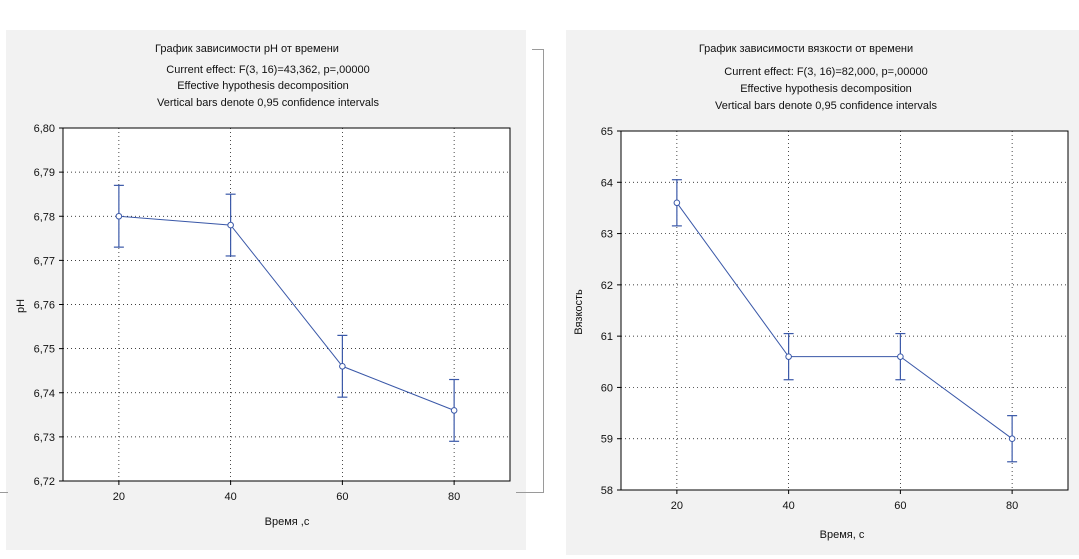  Describe the element at coordinates (607, 388) in the screenshot. I see `y-tick-label: 60` at that location.